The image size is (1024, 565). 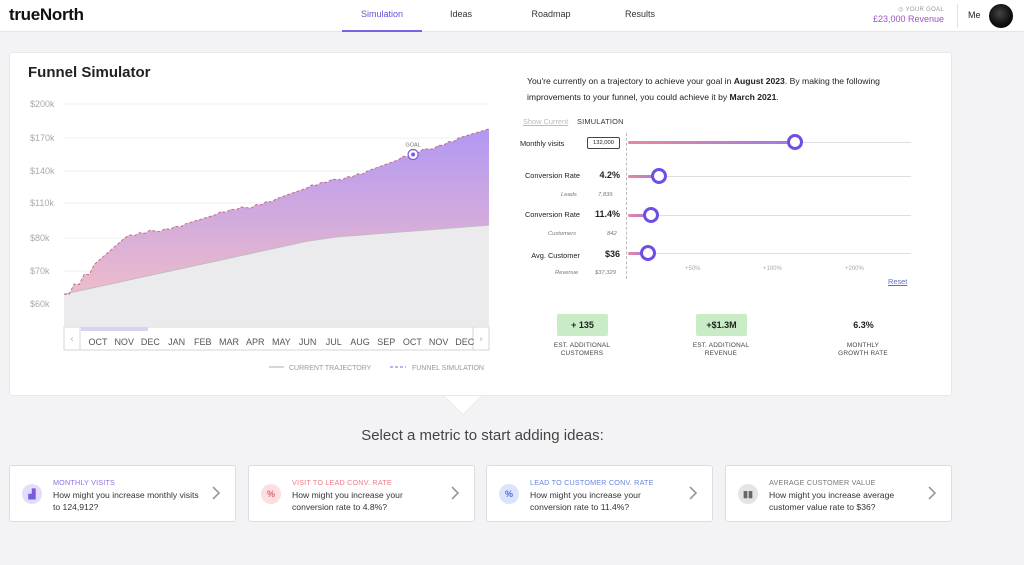 I want to click on chevron-left-icon: ‹, so click(x=72, y=339).